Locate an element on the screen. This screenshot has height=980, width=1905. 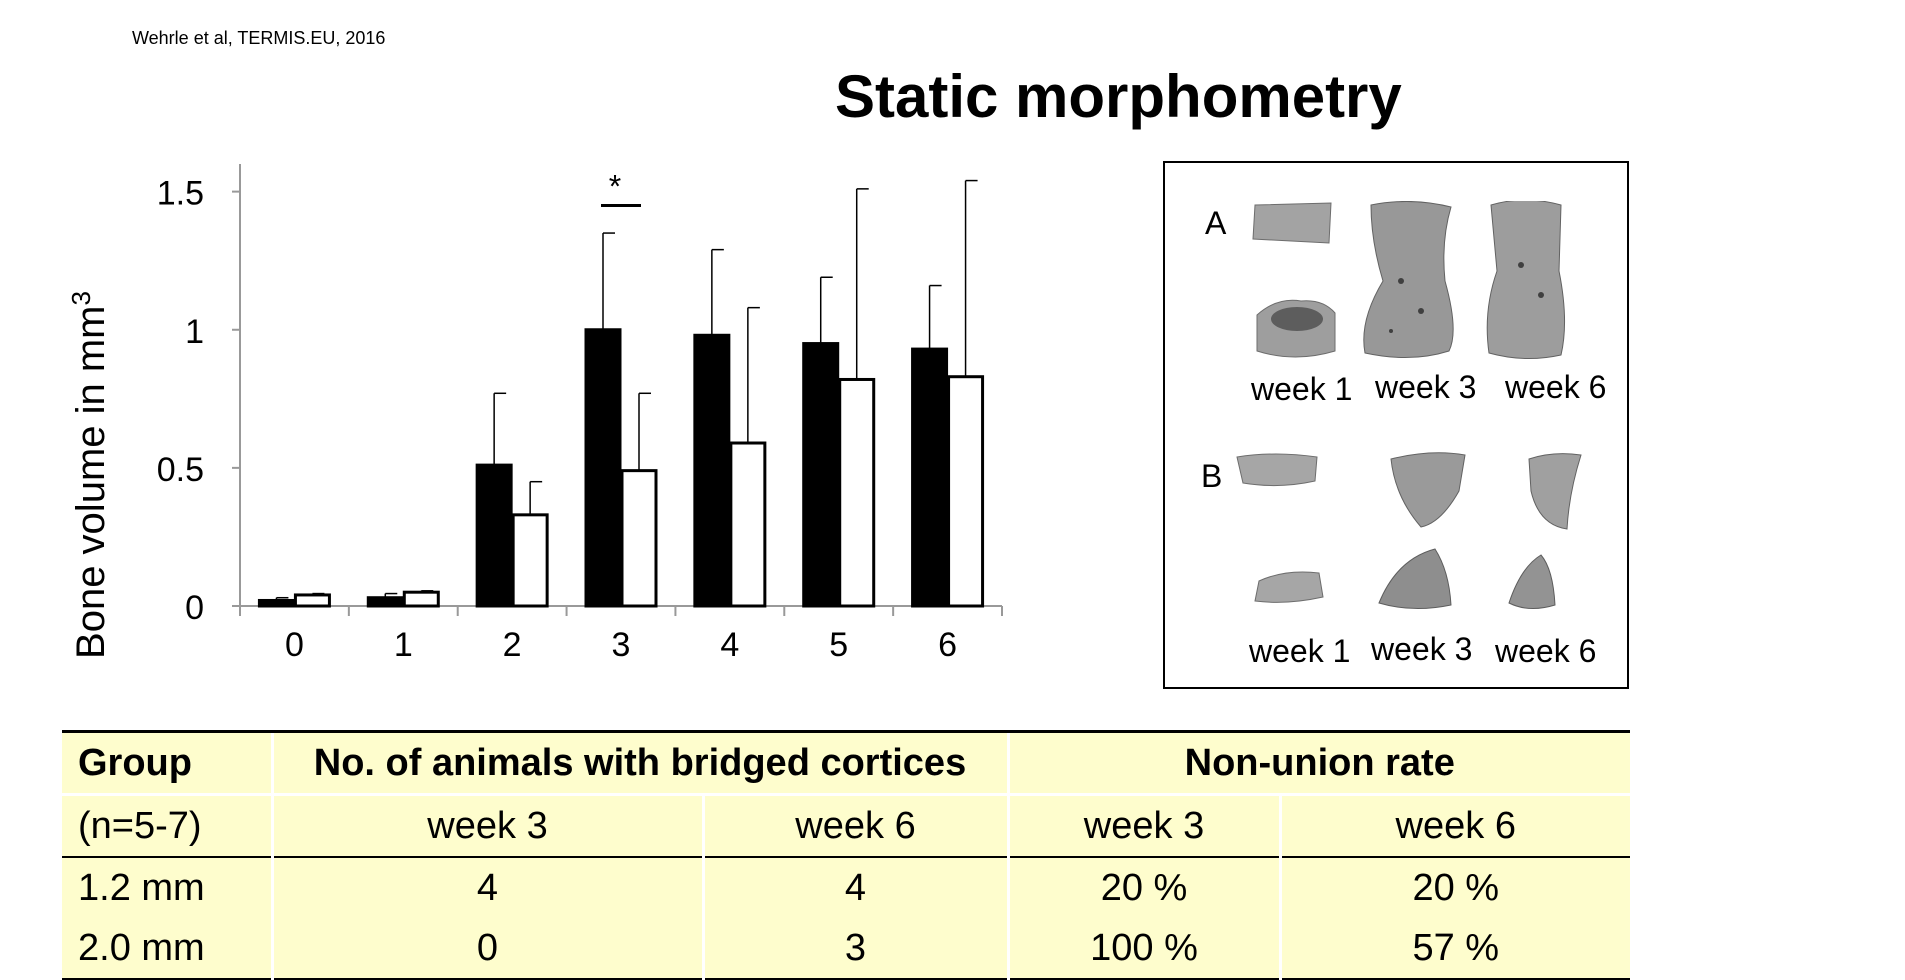
row-b-bone-renderings is located at coordinates (1409, 531).